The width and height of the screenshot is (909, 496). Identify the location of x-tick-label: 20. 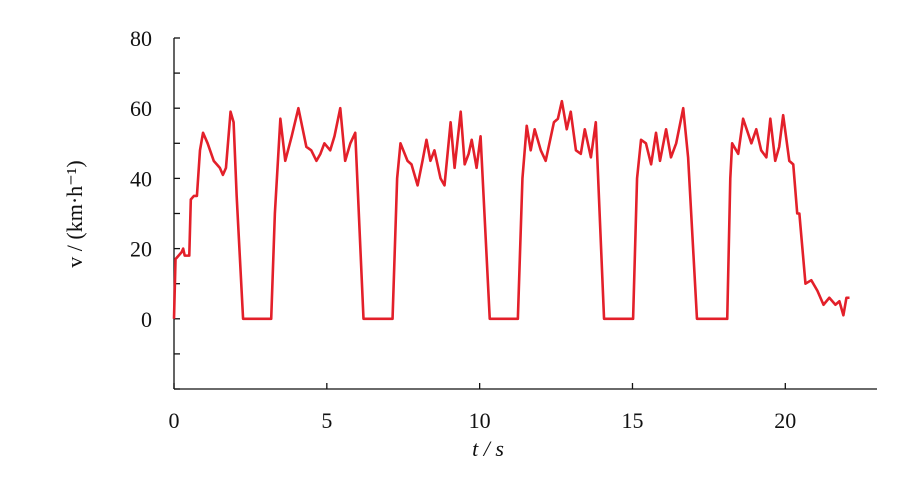
(785, 420).